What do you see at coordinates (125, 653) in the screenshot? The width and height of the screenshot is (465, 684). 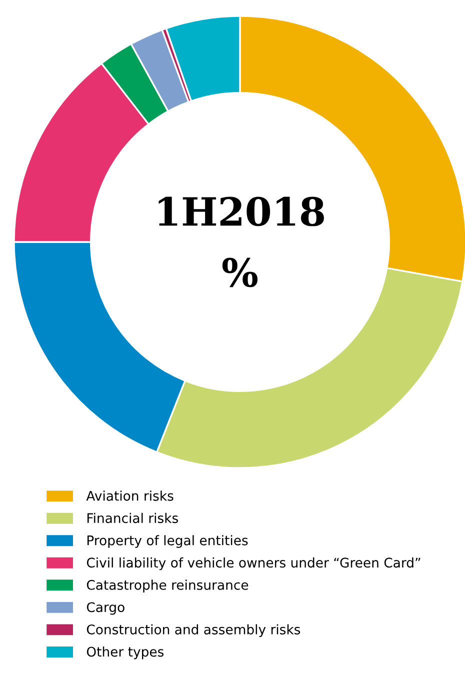 I see `legend-label: Other types` at bounding box center [125, 653].